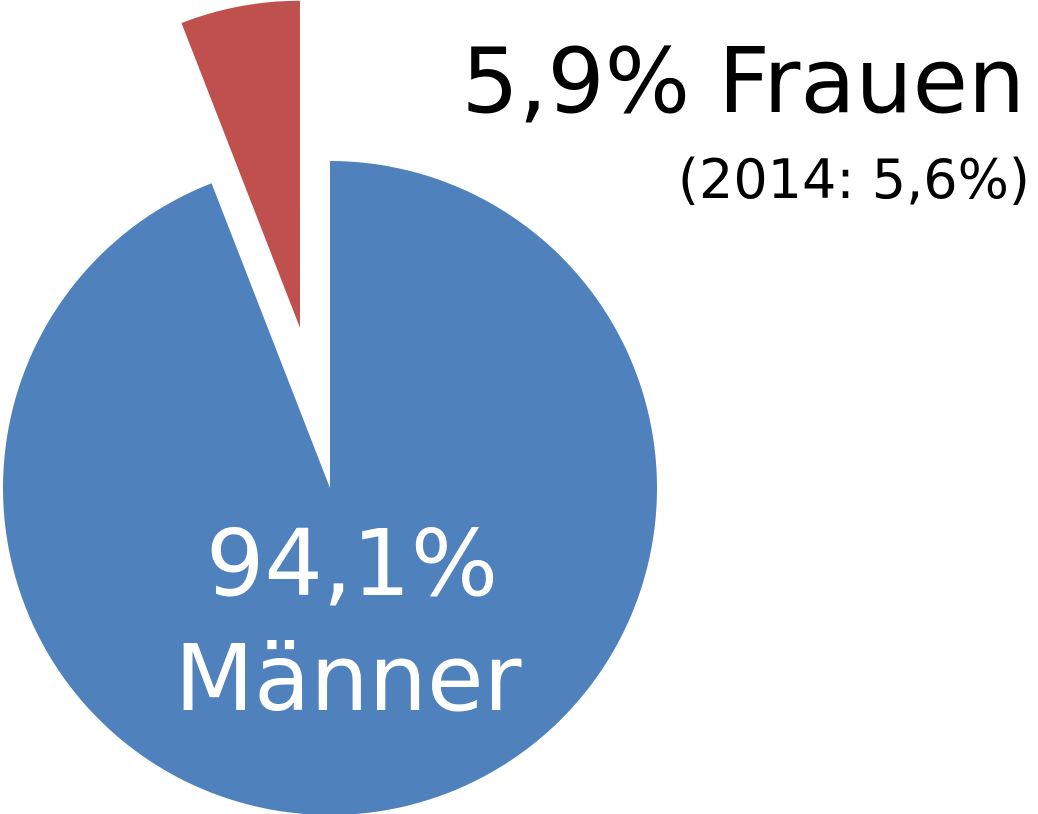 The height and width of the screenshot is (814, 1038). I want to click on frauen-category: Frauen, so click(871, 81).